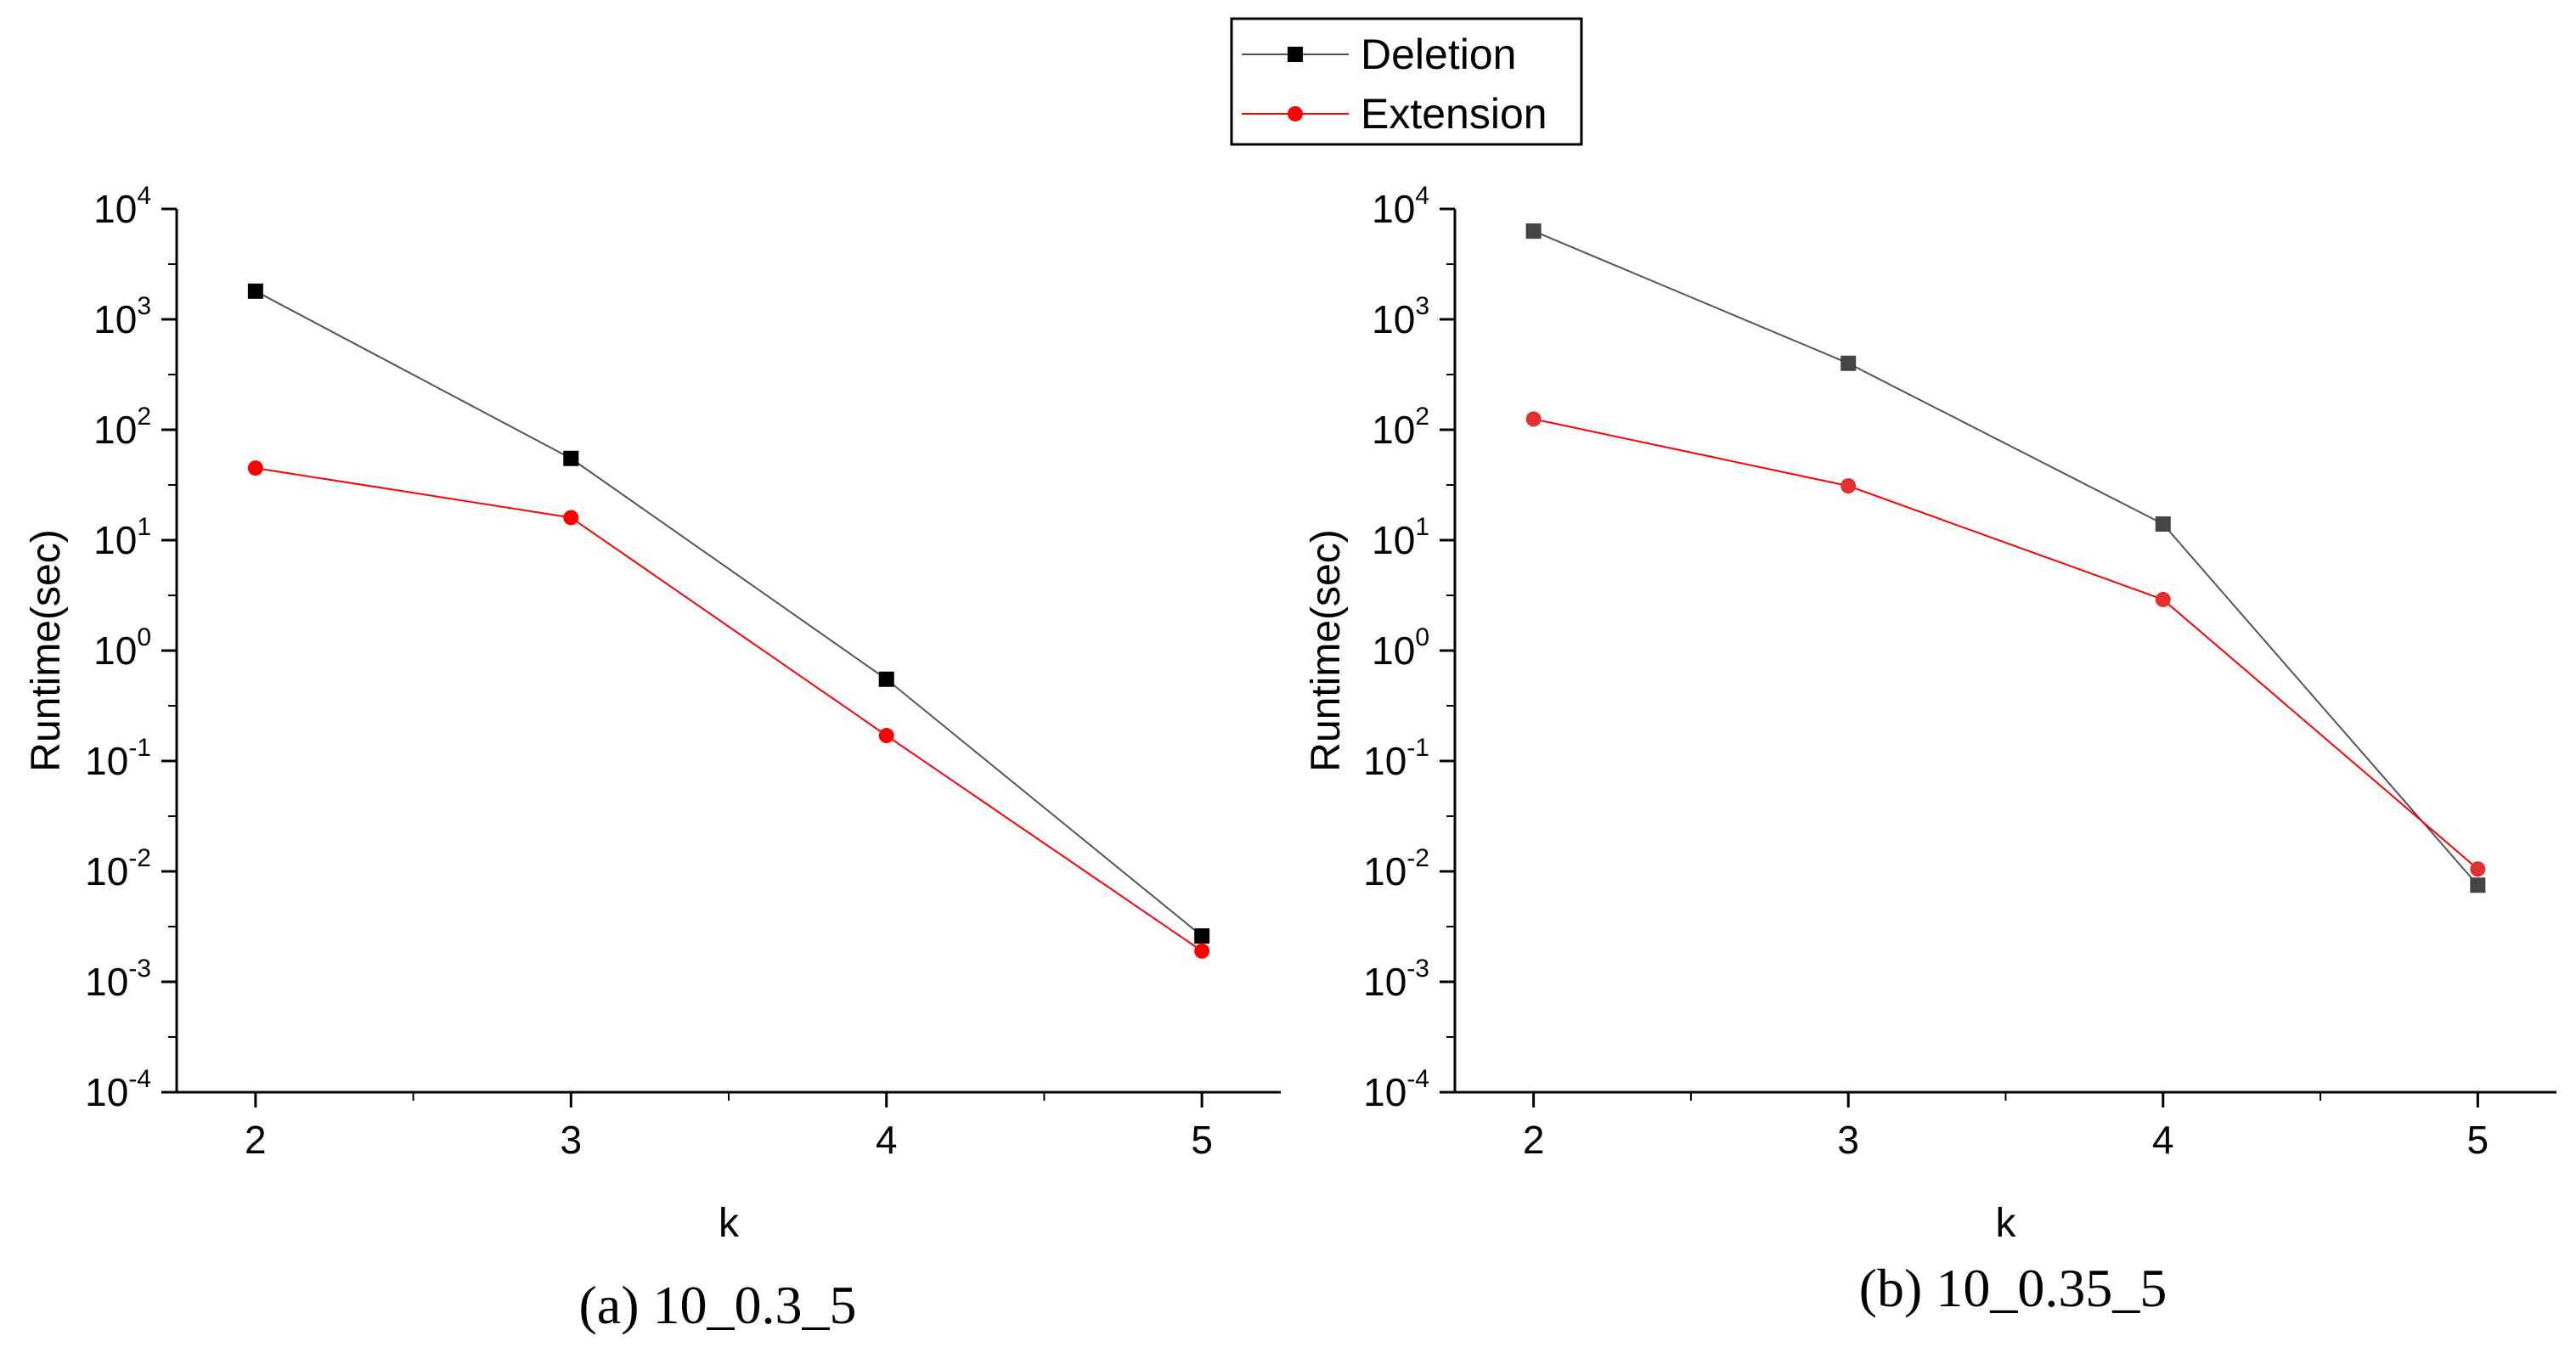 The image size is (2576, 1347). I want to click on chart-caption: (a) 10_0.3_5, so click(717, 1305).